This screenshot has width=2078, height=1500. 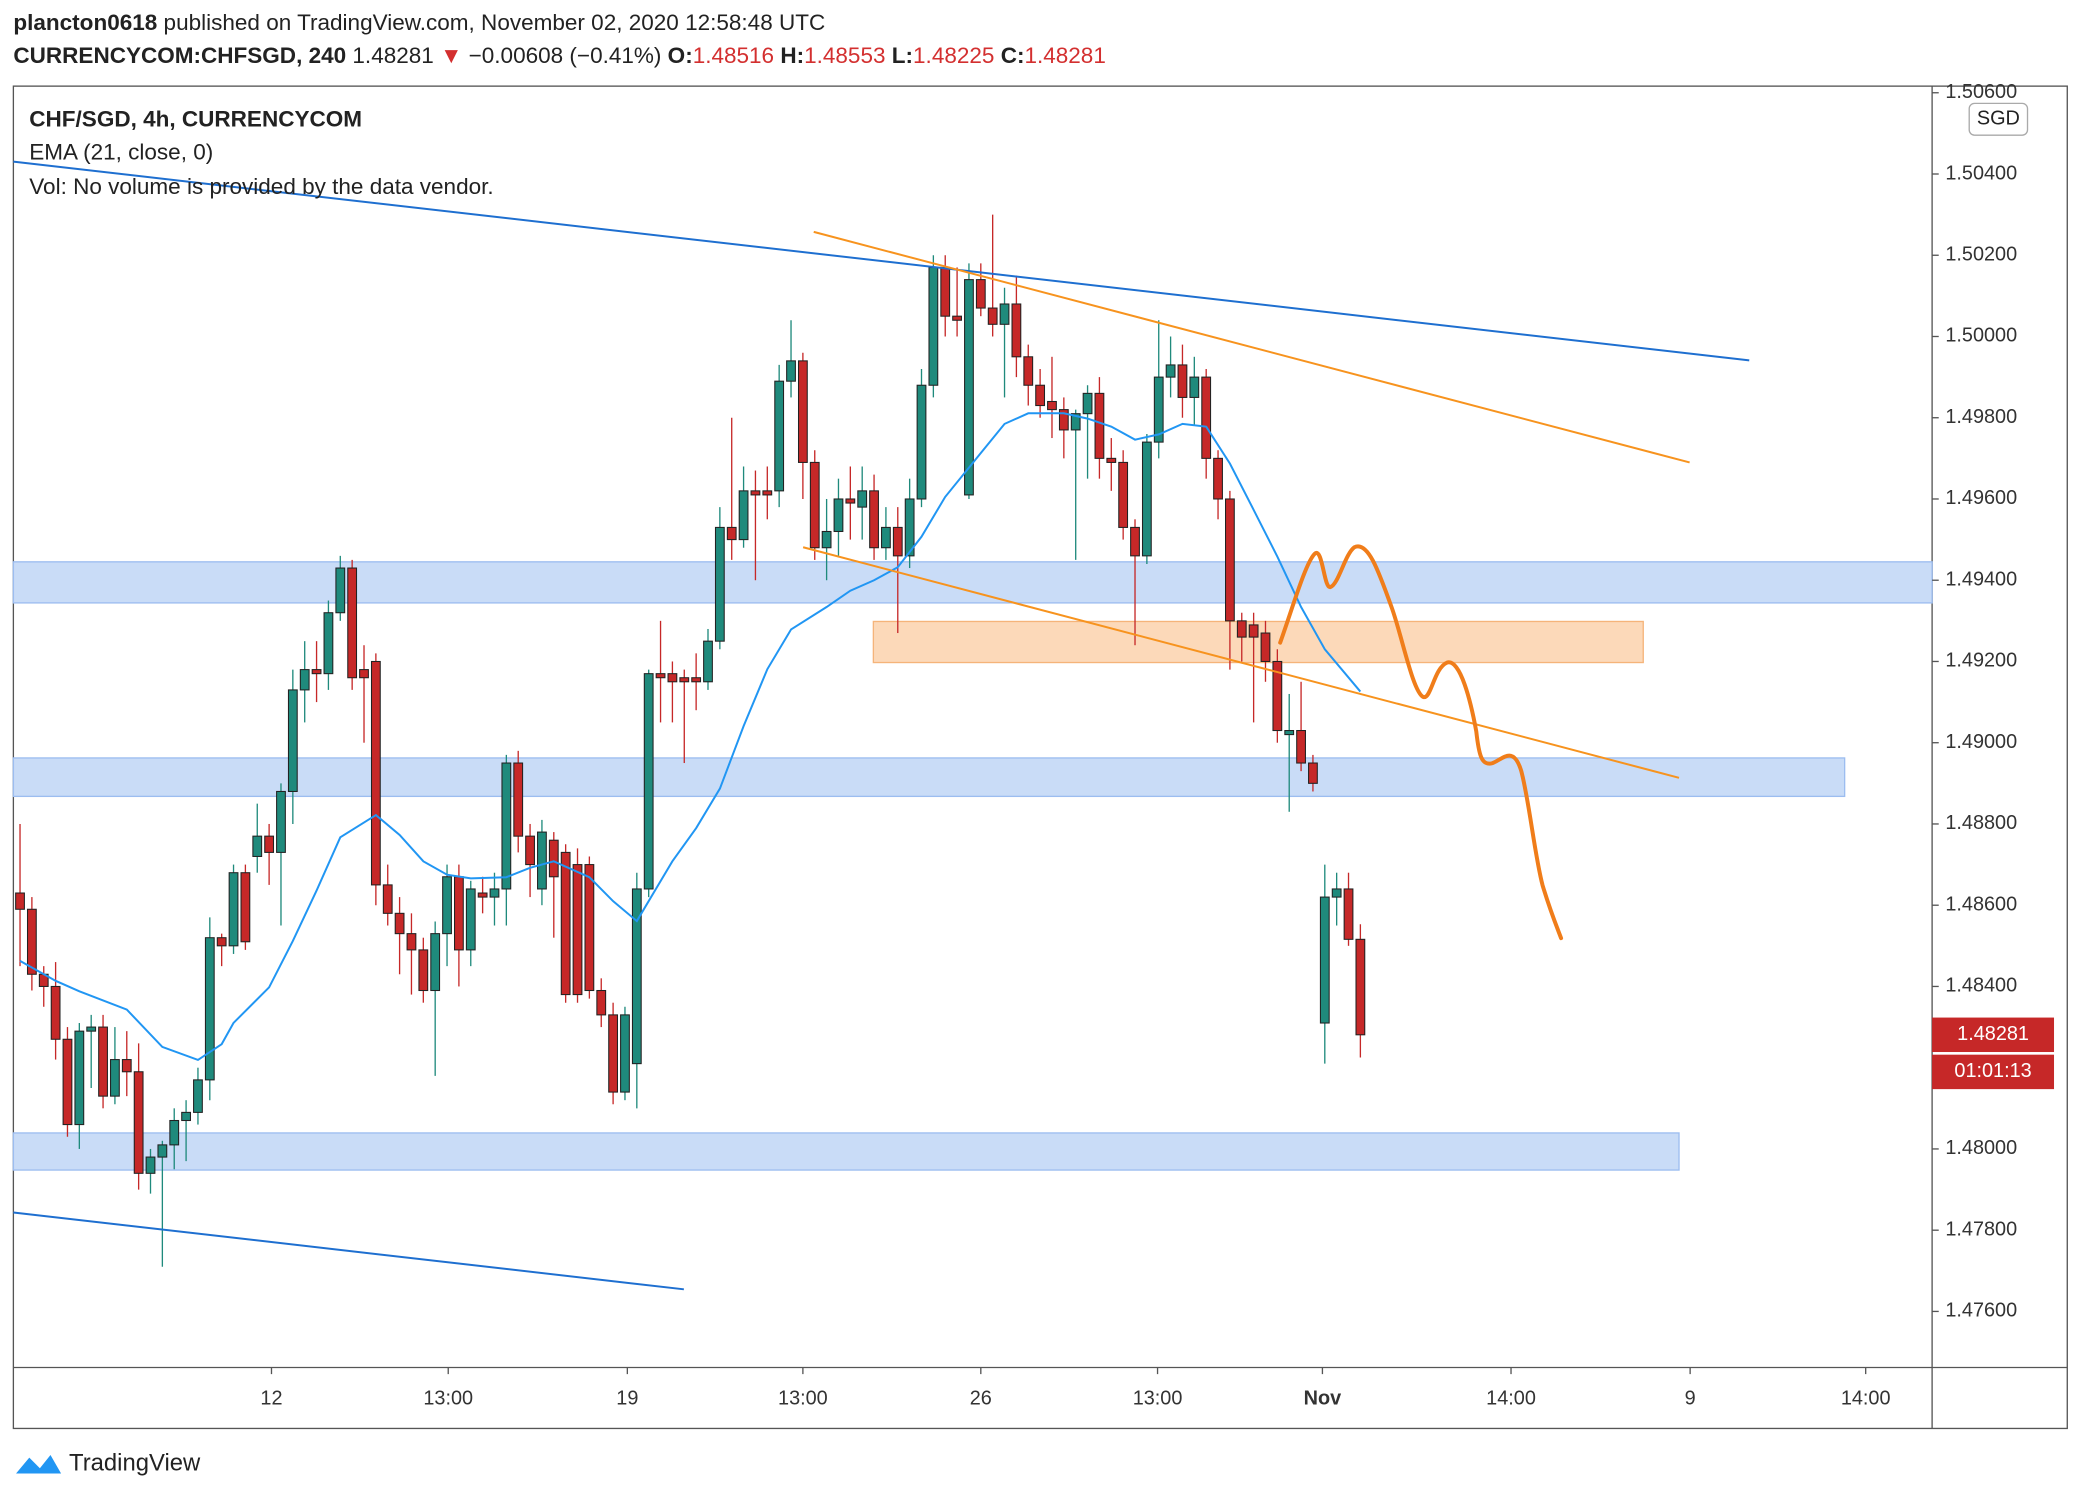 I want to click on legend-ema: EMA (21, close, 0), so click(x=121, y=152).